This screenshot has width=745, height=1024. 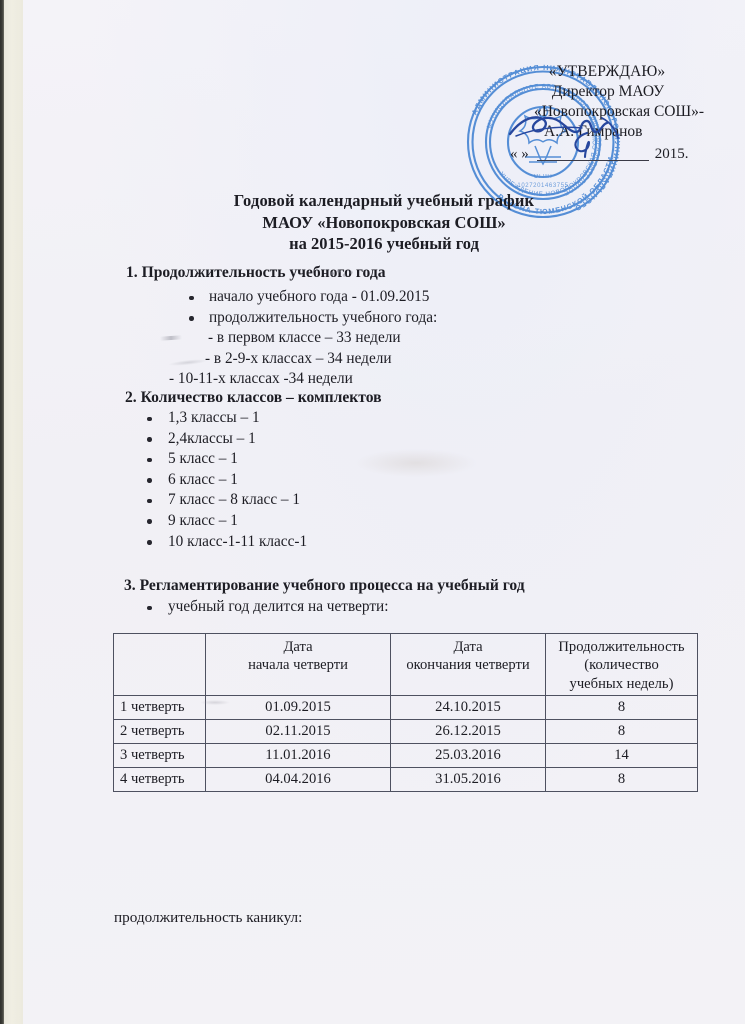 What do you see at coordinates (298, 779) in the screenshot?
I see `quarter-start: 04.04.2016` at bounding box center [298, 779].